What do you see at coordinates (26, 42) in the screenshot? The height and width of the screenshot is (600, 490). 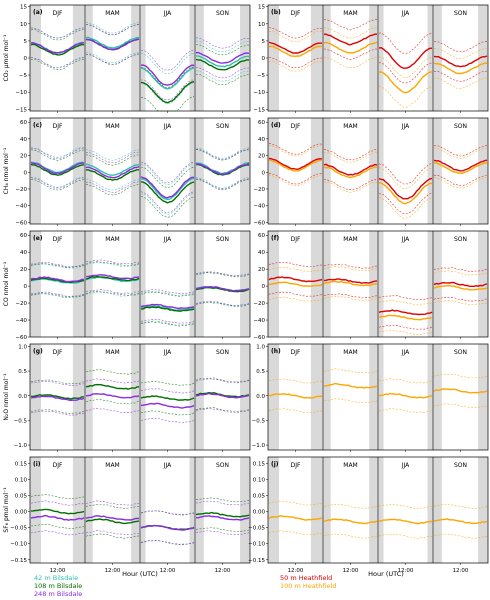 I see `y-tick-label: 5` at bounding box center [26, 42].